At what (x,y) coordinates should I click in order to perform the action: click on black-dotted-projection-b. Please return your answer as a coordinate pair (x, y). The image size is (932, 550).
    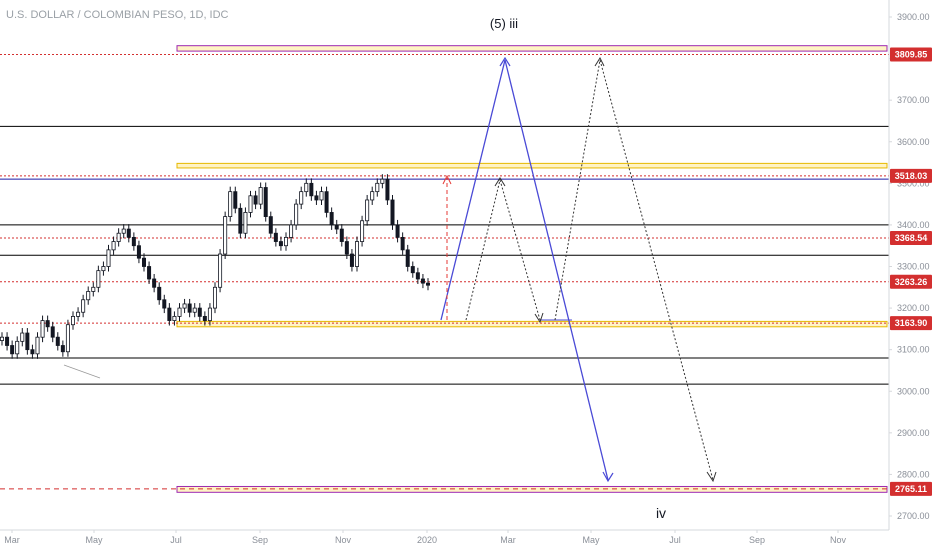
    Looking at the image, I should click on (634, 270).